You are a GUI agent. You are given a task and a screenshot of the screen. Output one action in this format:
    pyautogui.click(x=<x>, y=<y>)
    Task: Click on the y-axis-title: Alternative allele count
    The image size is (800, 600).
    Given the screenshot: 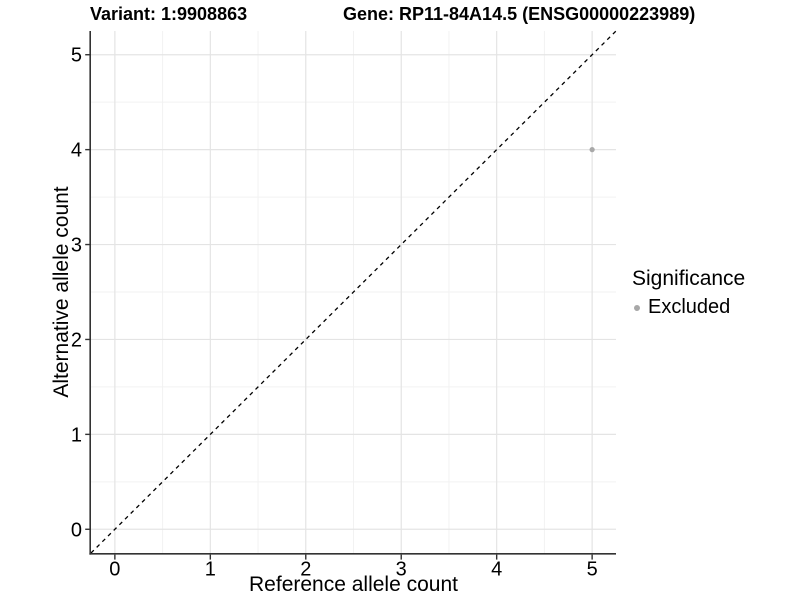 What is the action you would take?
    pyautogui.click(x=61, y=292)
    